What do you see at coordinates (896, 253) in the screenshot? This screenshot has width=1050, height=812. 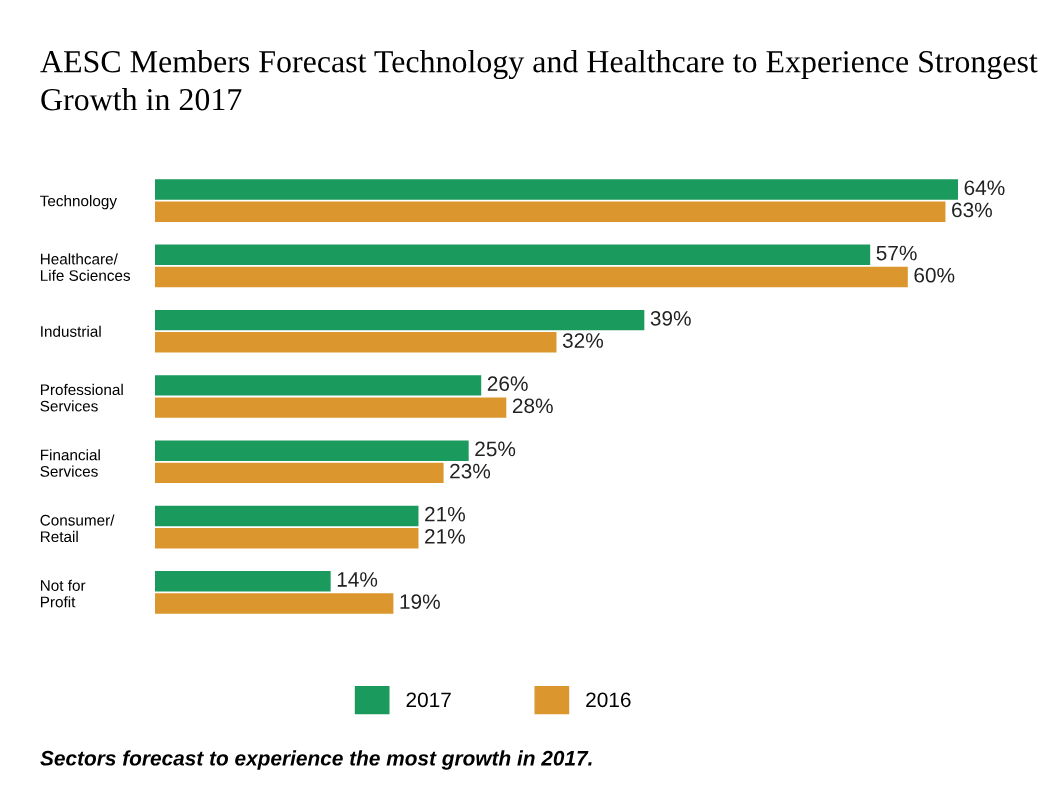 I see `data-label: 57%` at bounding box center [896, 253].